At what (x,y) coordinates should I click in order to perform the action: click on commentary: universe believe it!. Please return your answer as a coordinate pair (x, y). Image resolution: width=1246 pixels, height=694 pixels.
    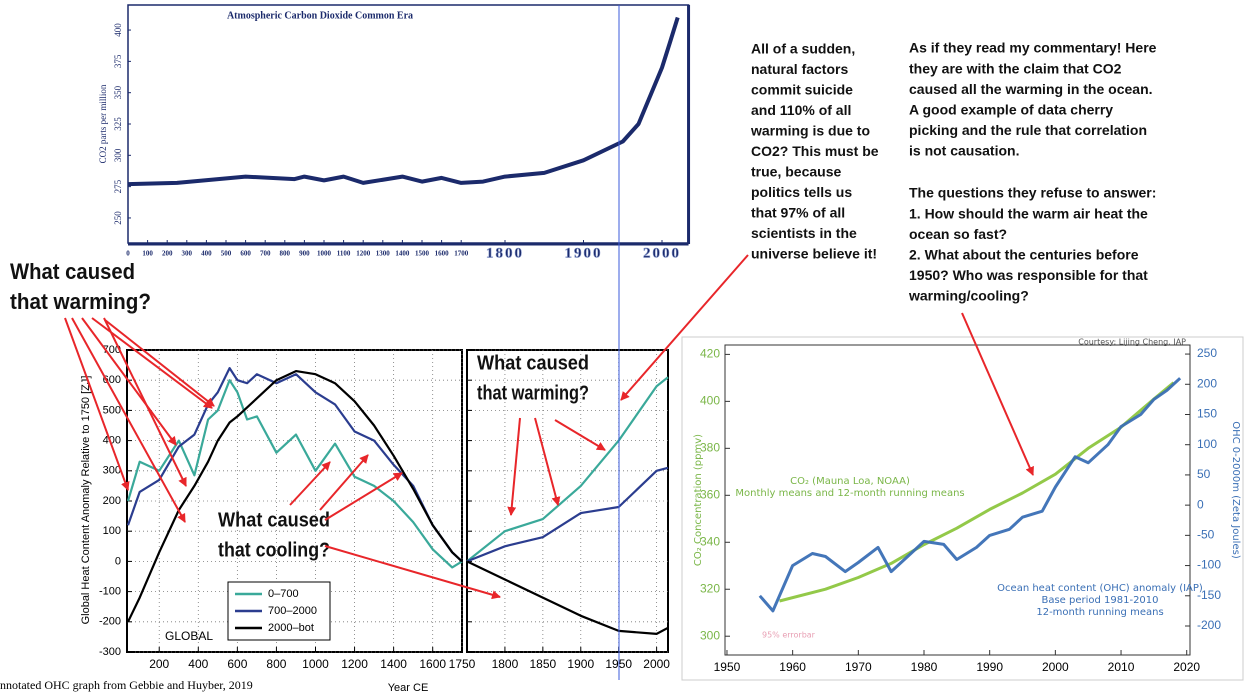
    Looking at the image, I should click on (814, 254).